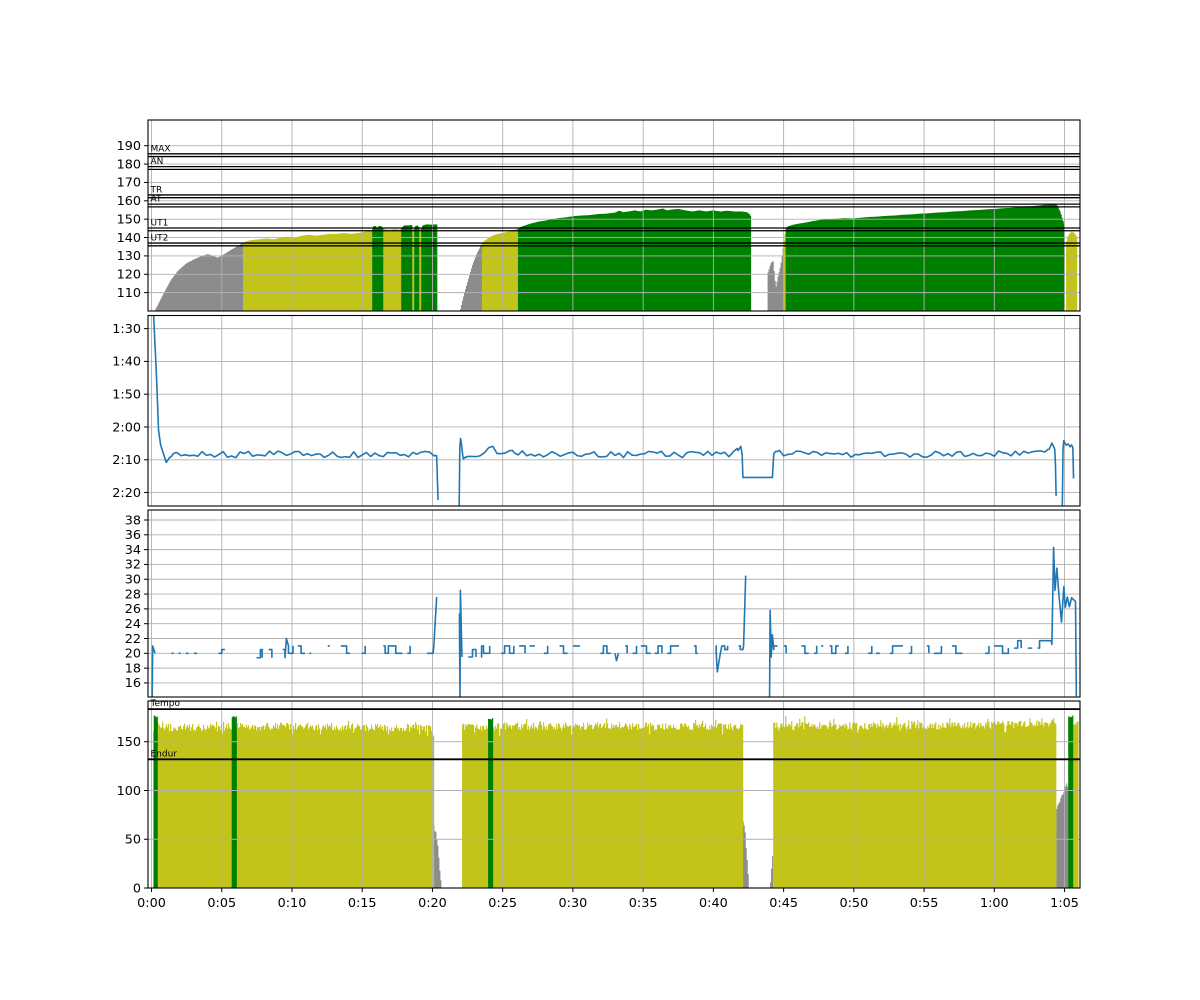  I want to click on y-tick-label: 50, so click(133, 840).